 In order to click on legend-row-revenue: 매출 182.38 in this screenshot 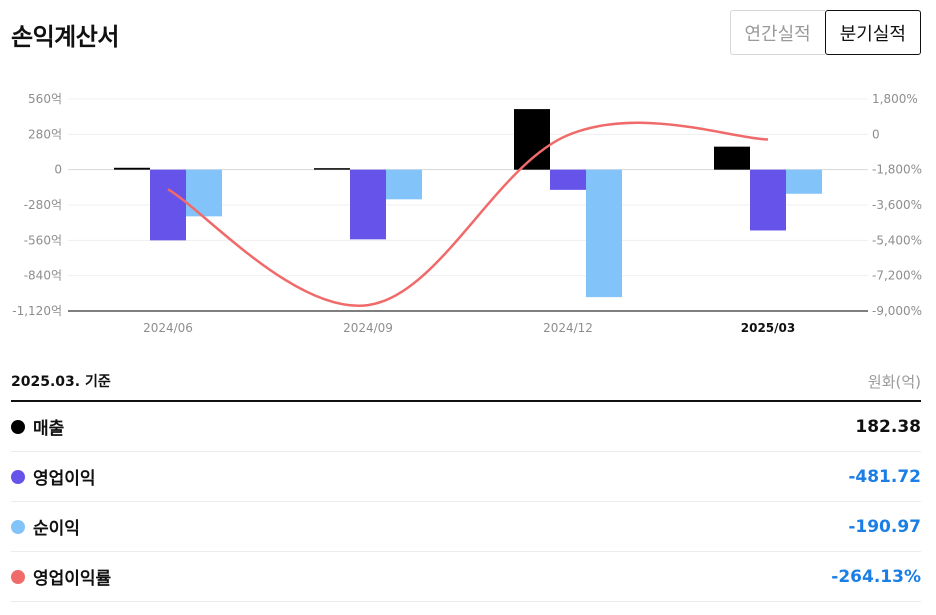, I will do `click(466, 427)`.